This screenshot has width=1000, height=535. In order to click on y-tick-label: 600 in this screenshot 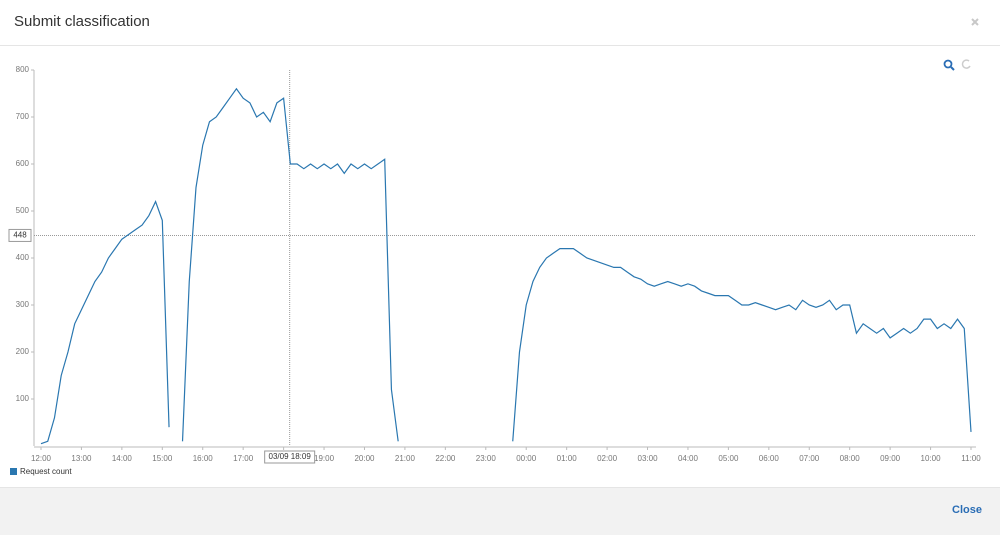, I will do `click(23, 163)`.